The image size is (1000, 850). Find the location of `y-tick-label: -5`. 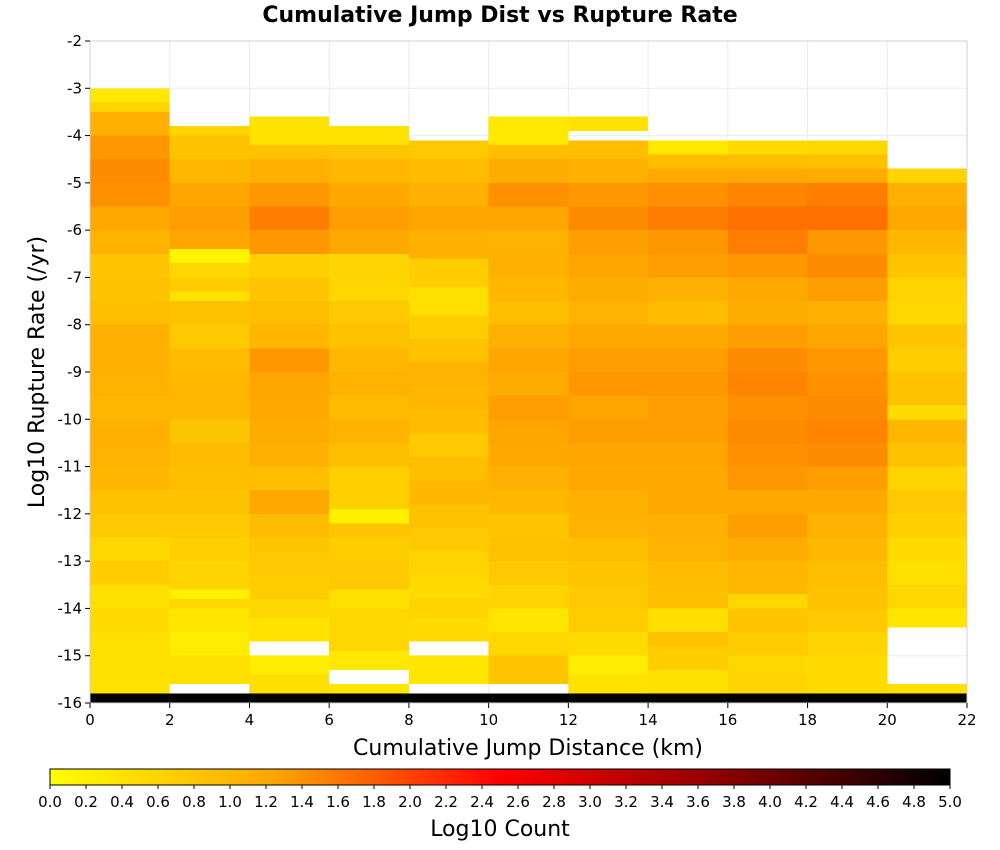

y-tick-label: -5 is located at coordinates (74, 183).